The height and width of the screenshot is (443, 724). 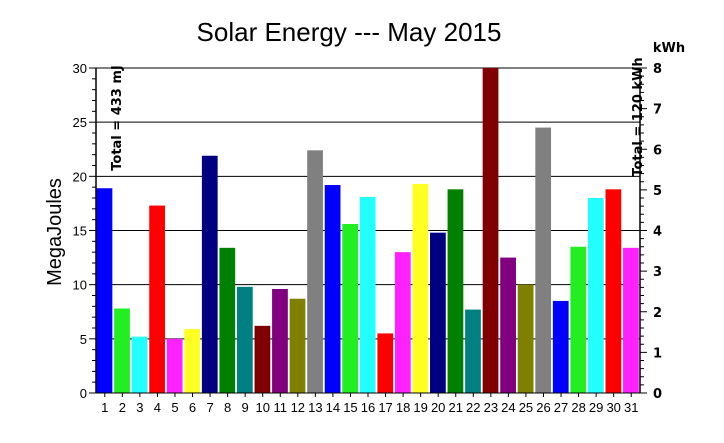 I want to click on x-tick-label: 11, so click(x=281, y=407).